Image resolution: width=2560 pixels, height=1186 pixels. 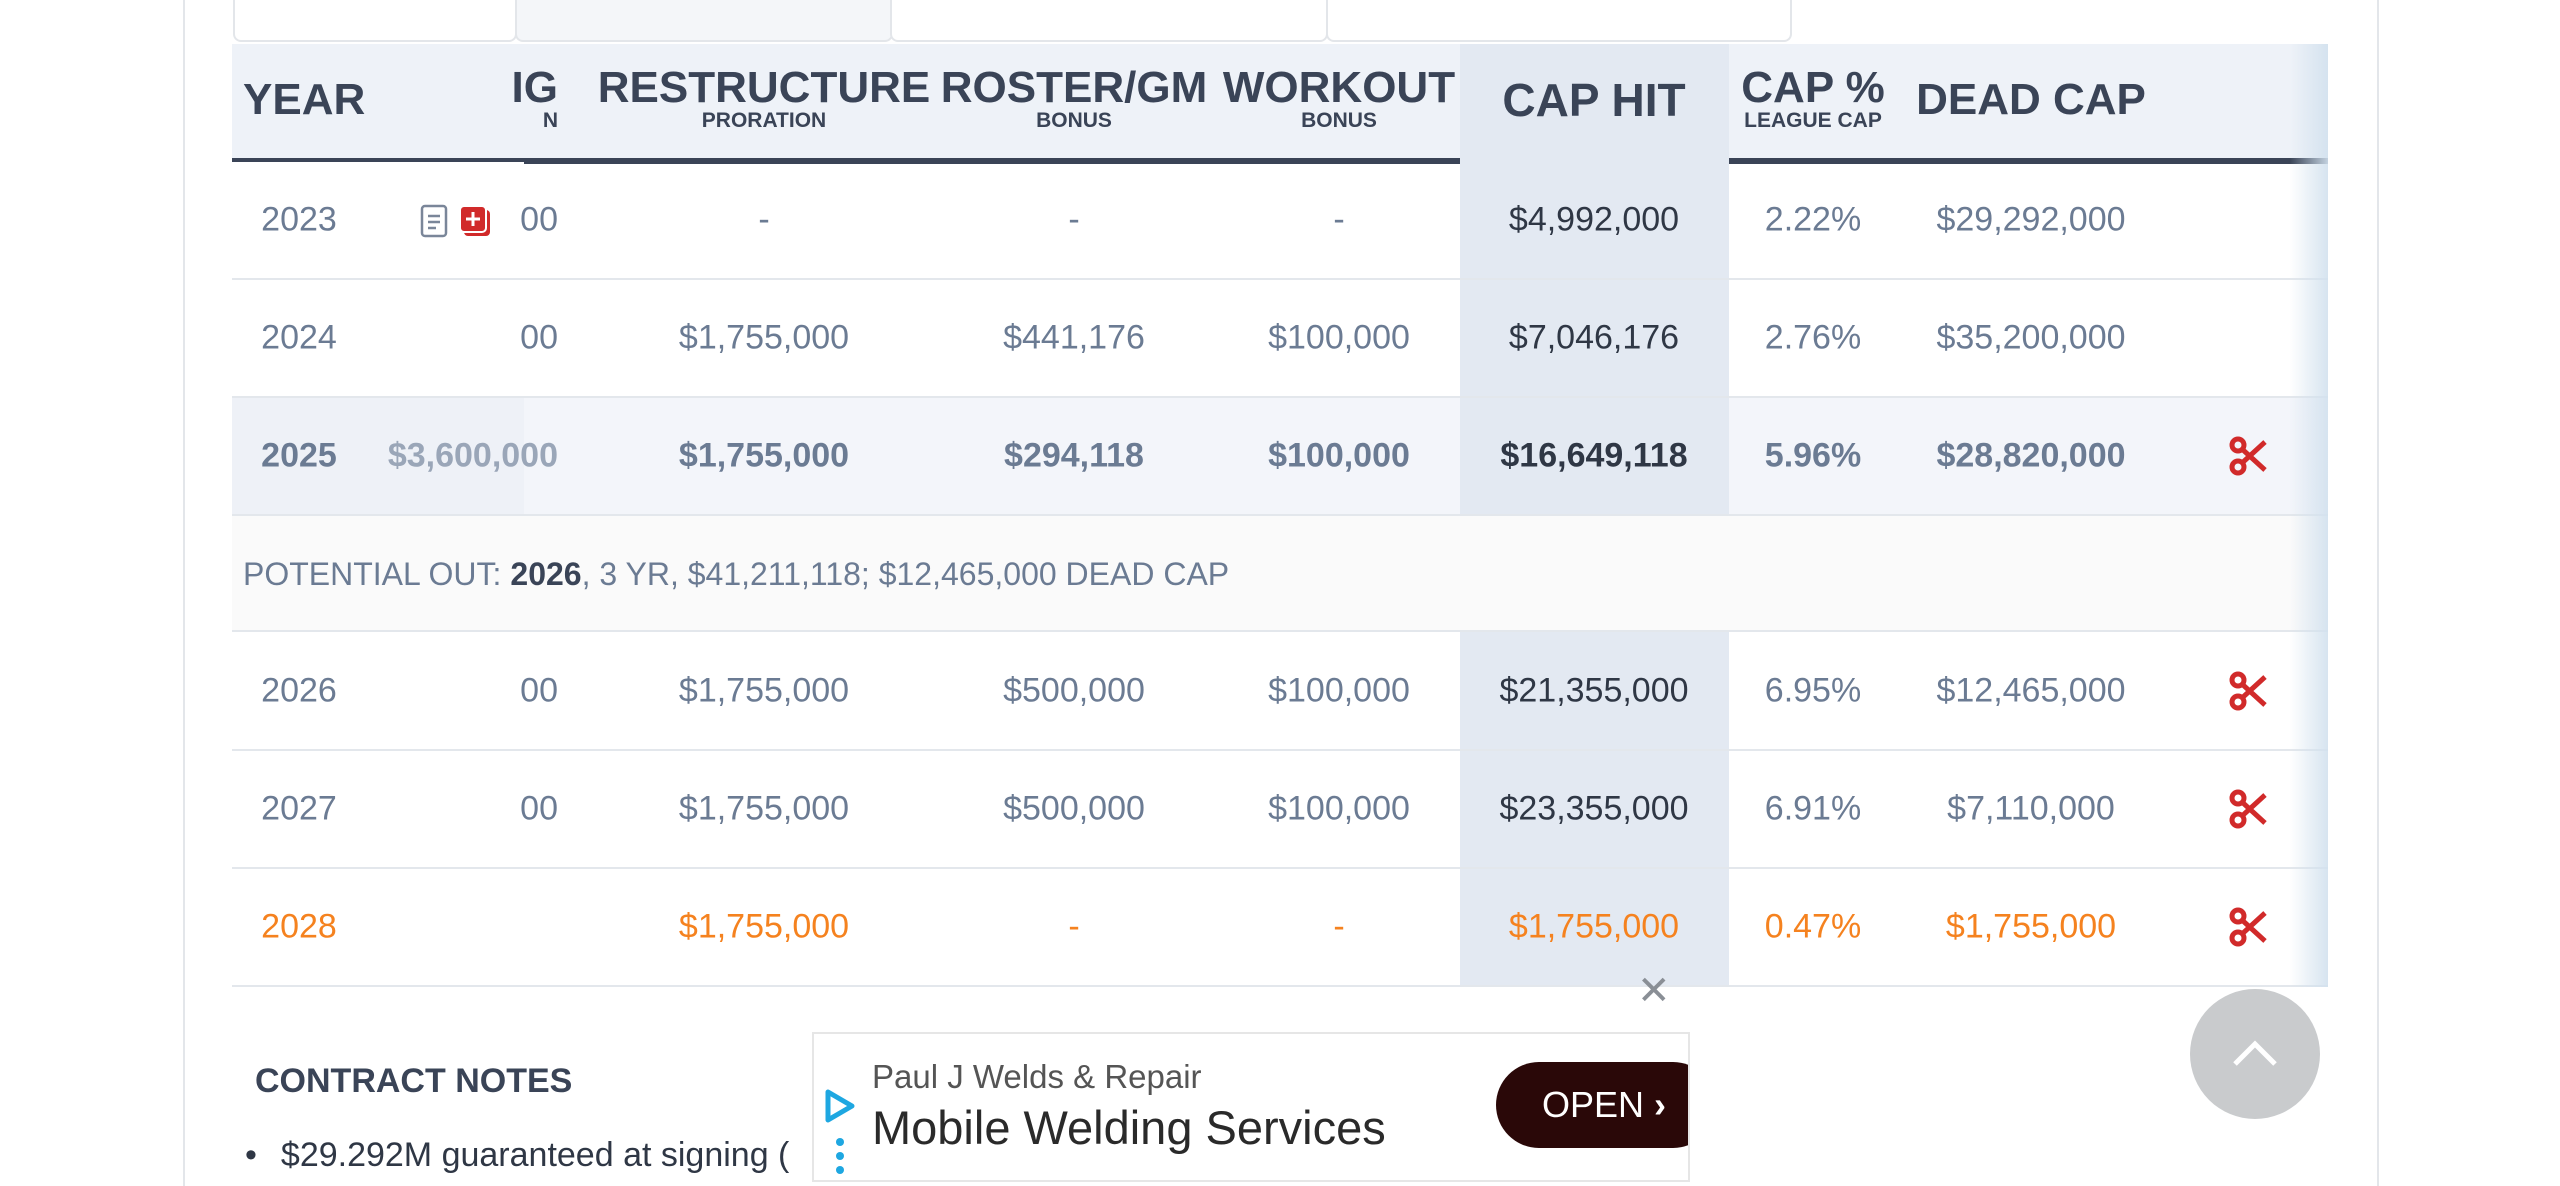 I want to click on cell-value: 2.22%, so click(x=1813, y=219).